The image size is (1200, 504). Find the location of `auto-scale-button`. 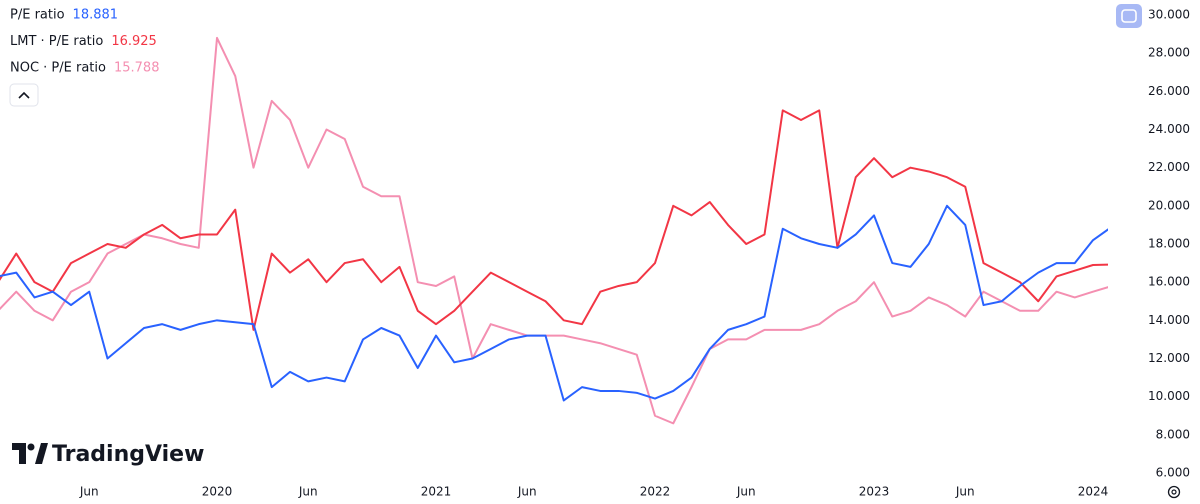

auto-scale-button is located at coordinates (1129, 16).